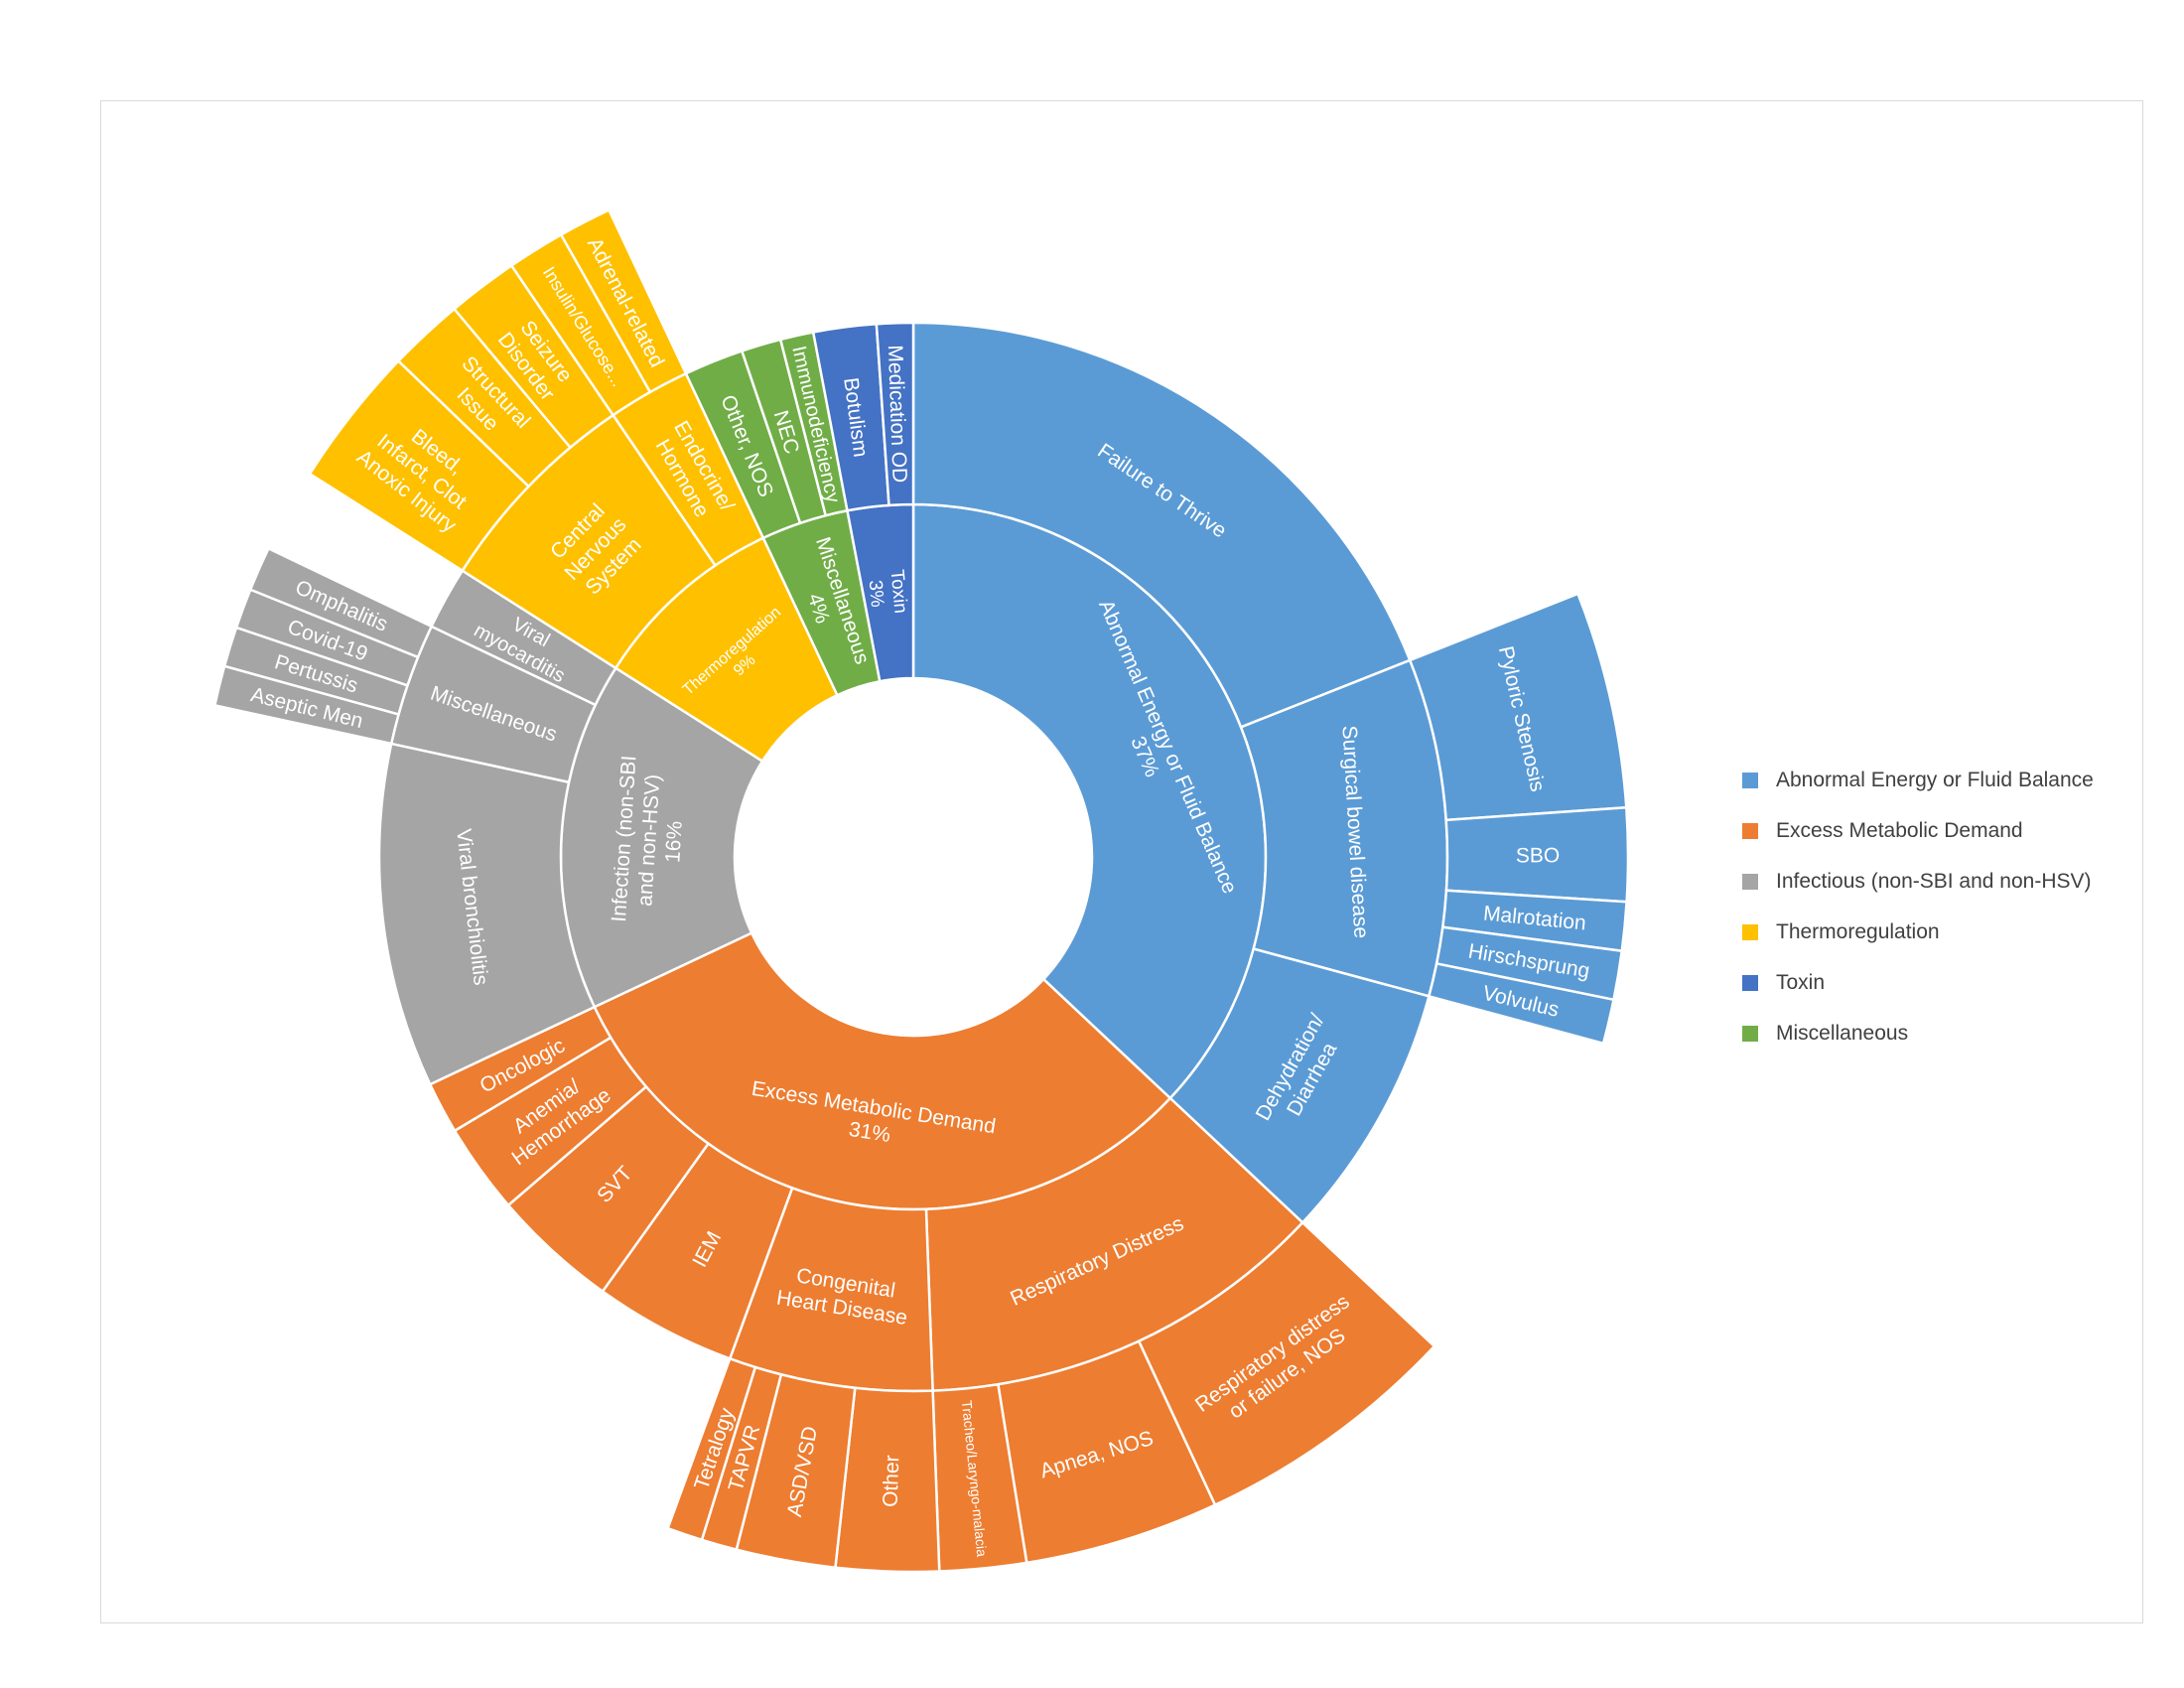  Describe the element at coordinates (1801, 982) in the screenshot. I see `legend-label: Toxin` at that location.